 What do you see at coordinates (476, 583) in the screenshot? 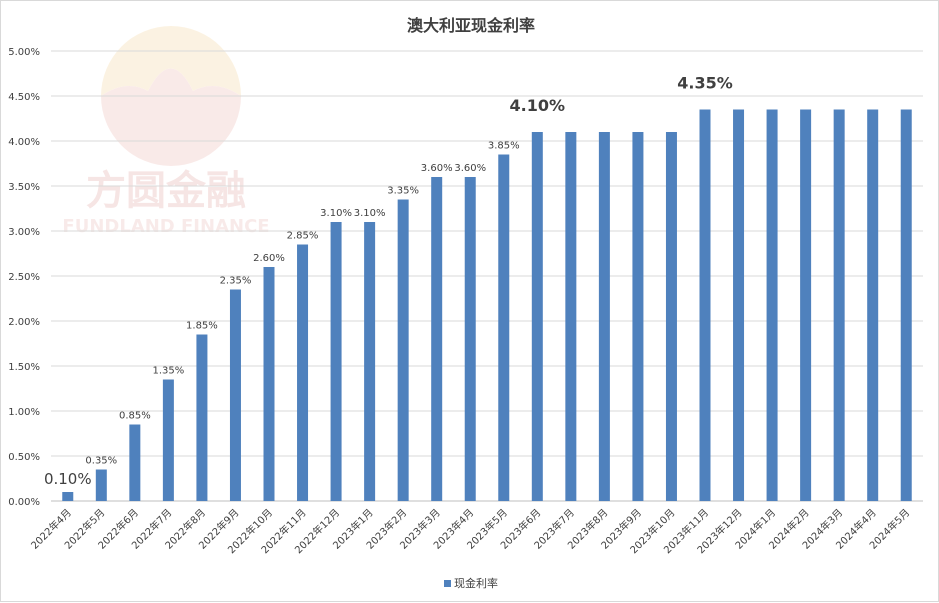
I see `legend-label: 现金利率` at bounding box center [476, 583].